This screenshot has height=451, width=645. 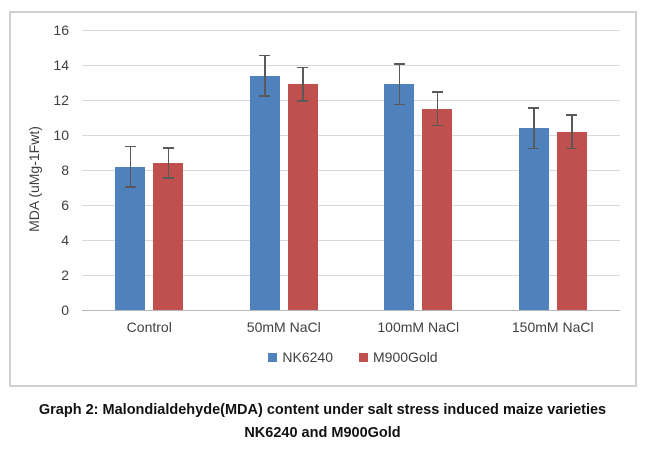 I want to click on y-tick-label-6: 6, so click(x=65, y=205).